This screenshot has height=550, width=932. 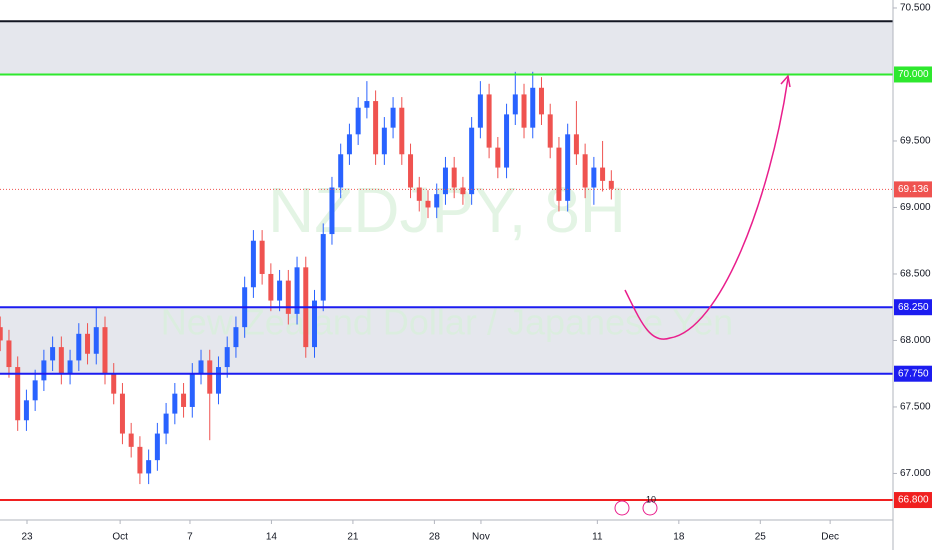 I want to click on x-tick-label: Oct, so click(x=120, y=537).